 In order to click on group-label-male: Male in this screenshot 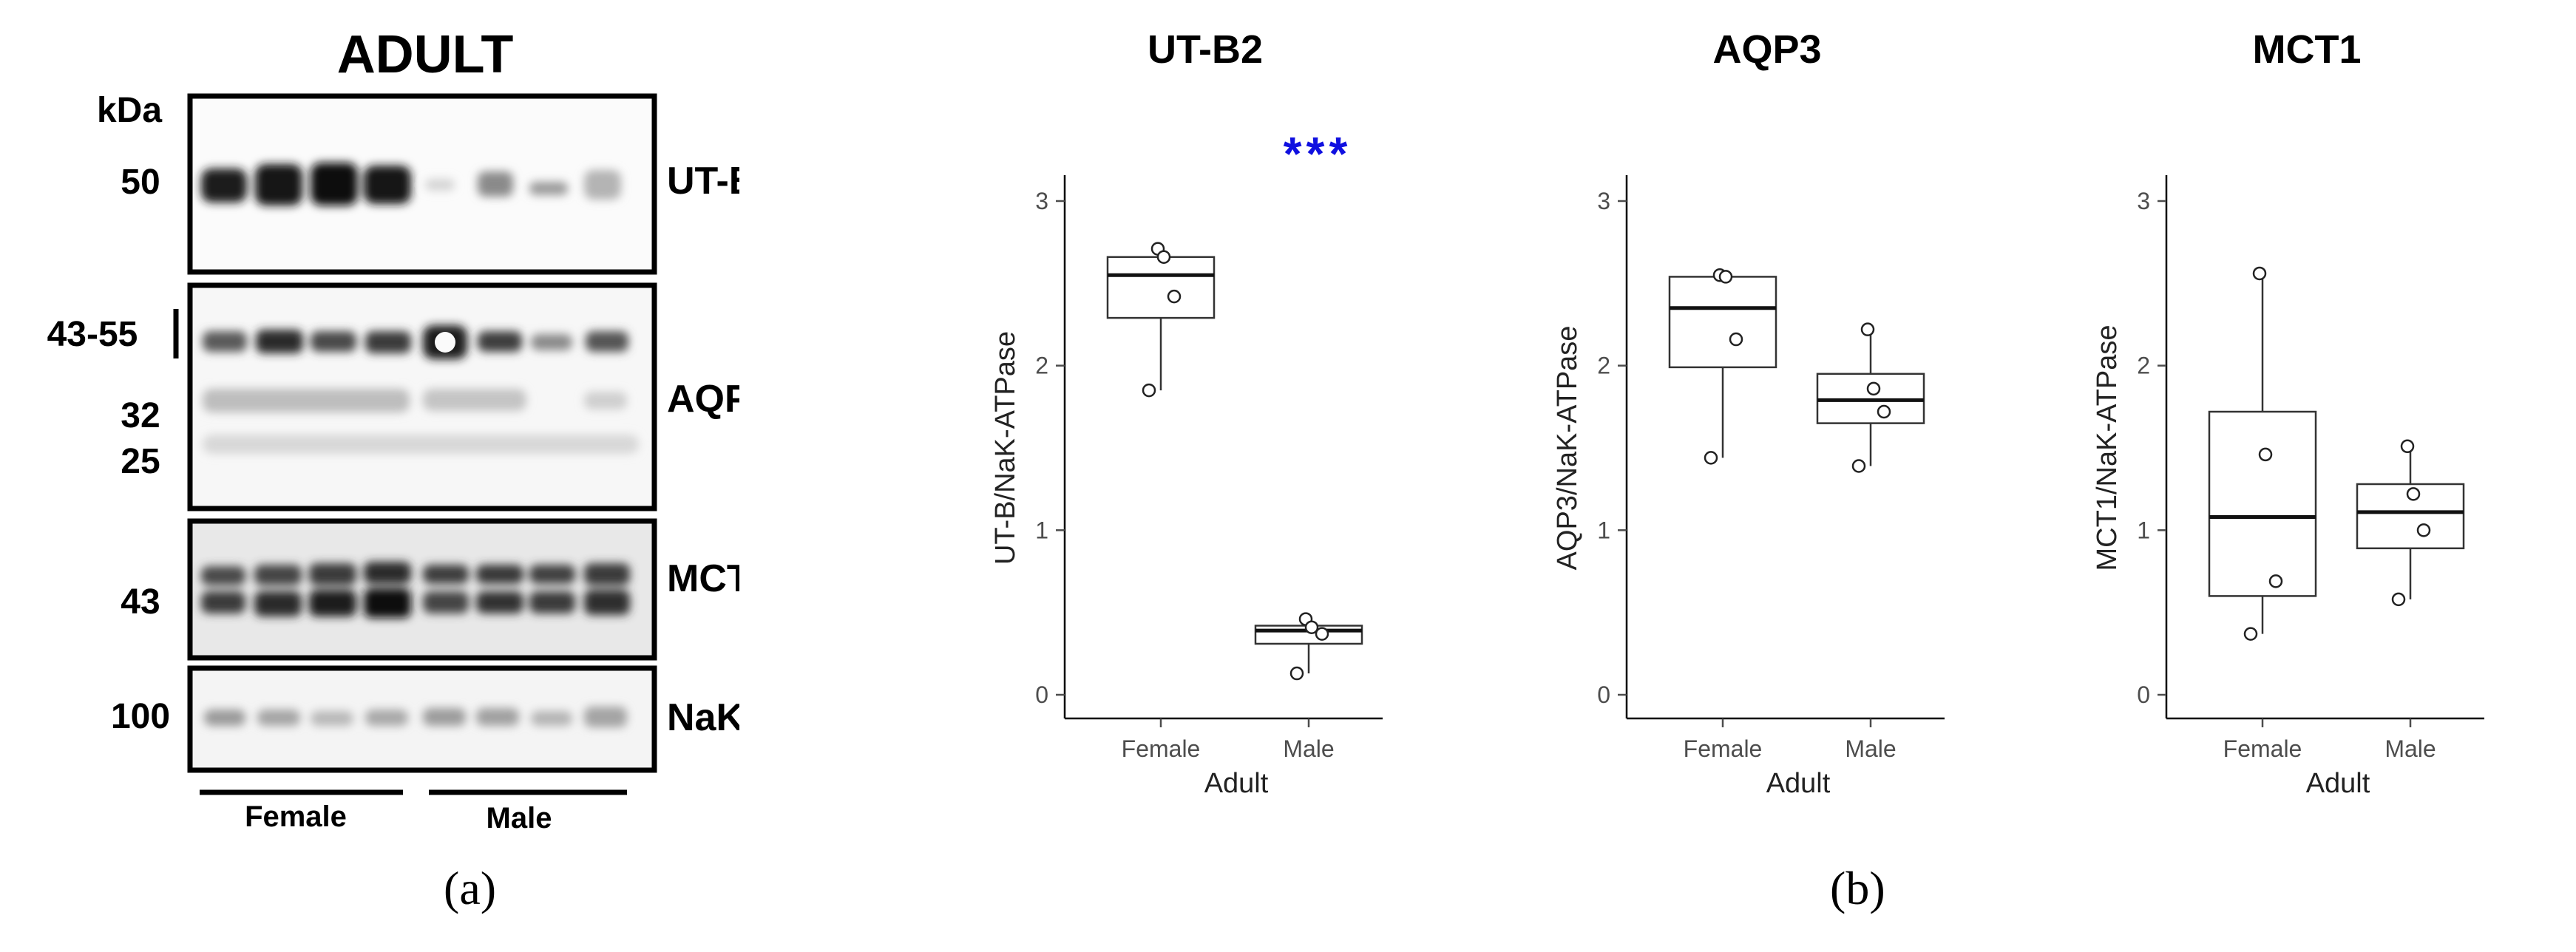, I will do `click(519, 818)`.